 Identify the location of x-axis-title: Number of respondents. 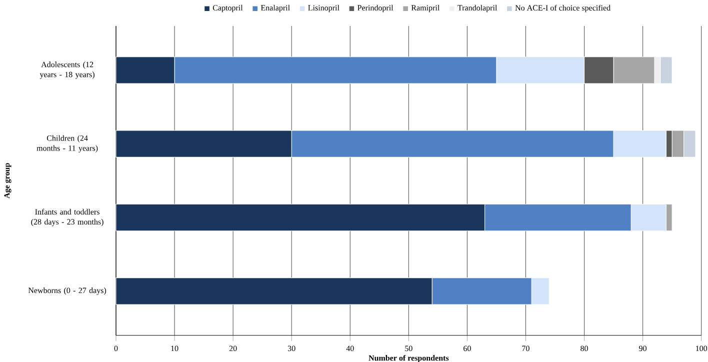
(408, 358).